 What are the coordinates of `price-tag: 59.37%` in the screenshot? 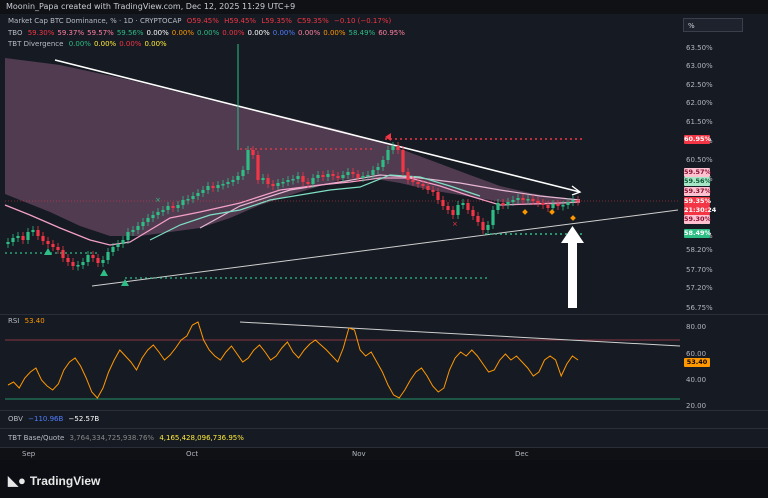 It's located at (698, 191).